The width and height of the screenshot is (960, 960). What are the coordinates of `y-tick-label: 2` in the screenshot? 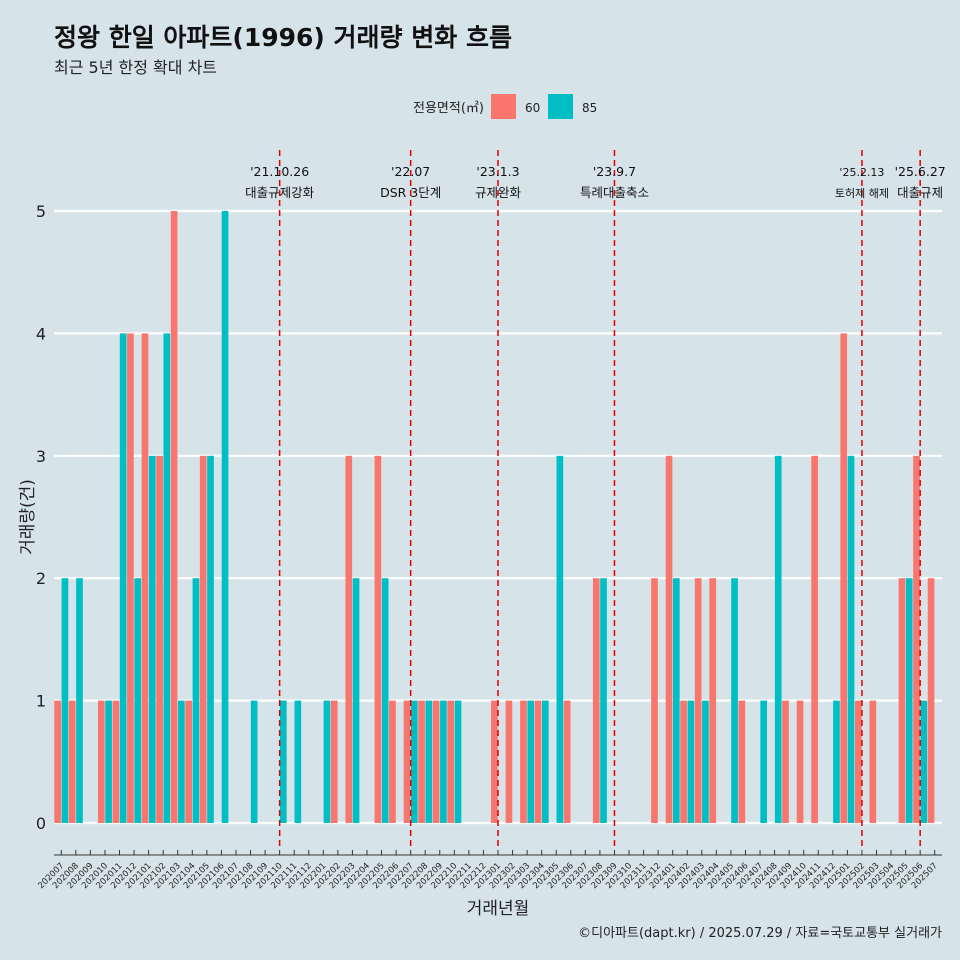 It's located at (41, 578).